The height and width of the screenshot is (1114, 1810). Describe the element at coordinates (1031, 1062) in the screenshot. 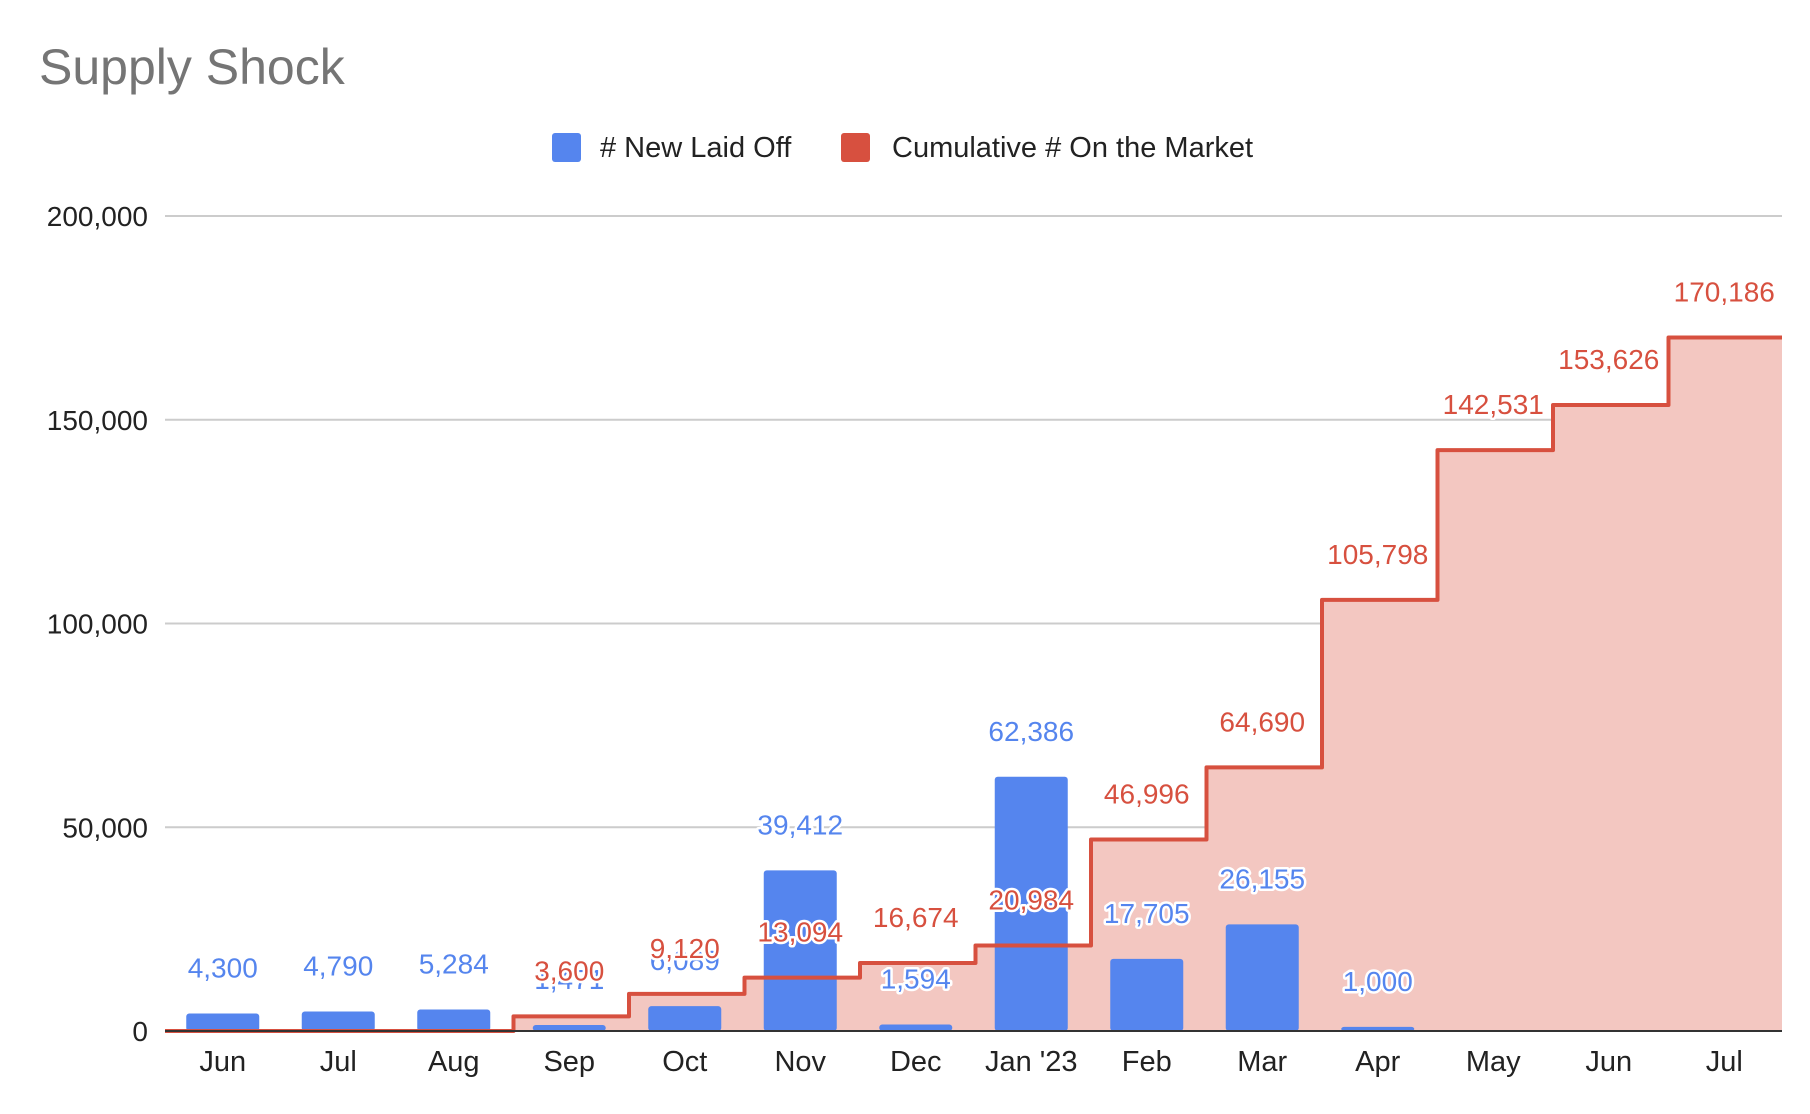

I see `x-tick-label: Jan '23` at that location.